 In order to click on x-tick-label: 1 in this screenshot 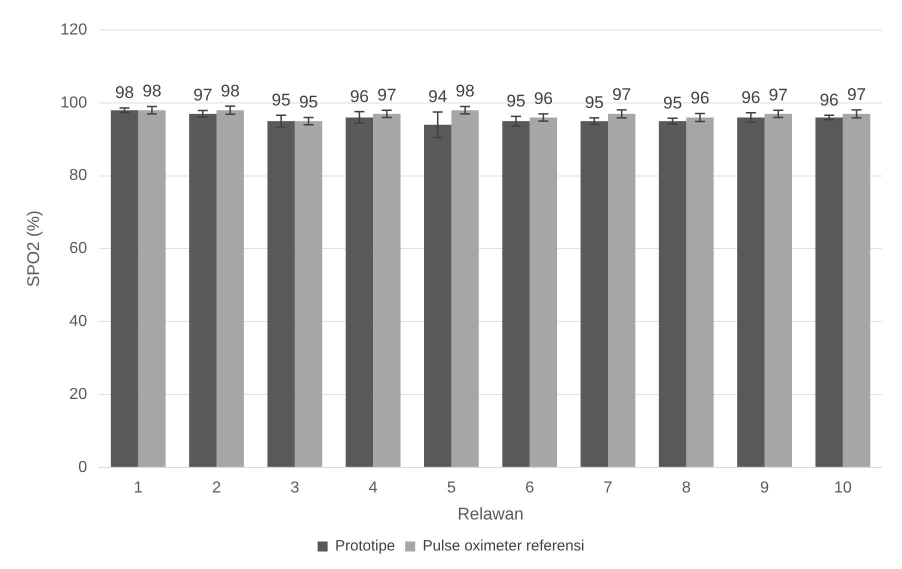, I will do `click(138, 487)`.